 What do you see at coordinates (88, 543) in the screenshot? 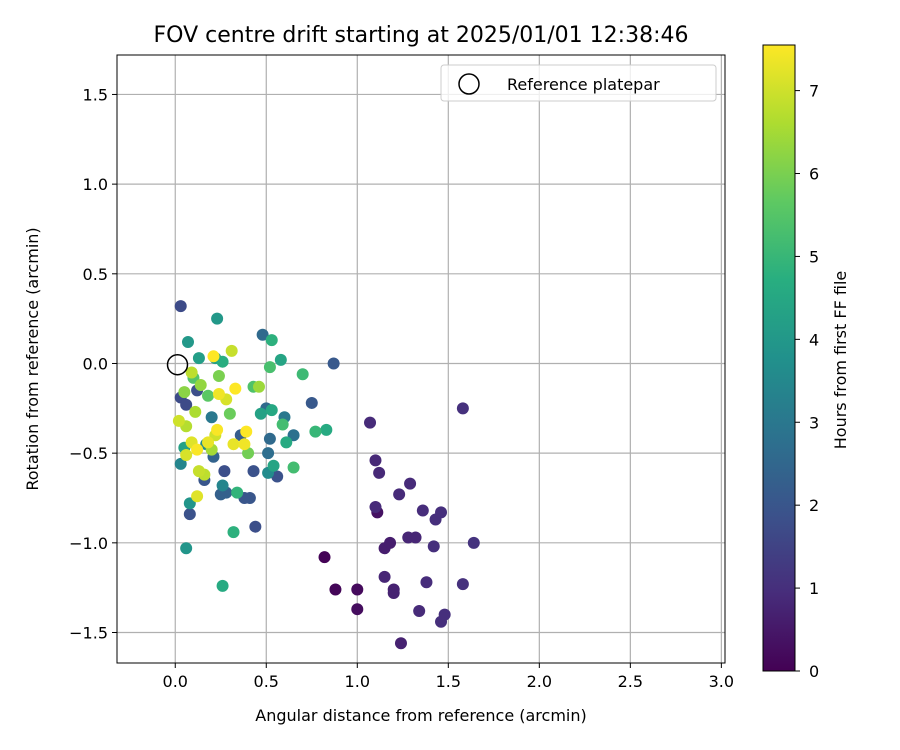
I see `y-tick-label: −1.0` at bounding box center [88, 543].